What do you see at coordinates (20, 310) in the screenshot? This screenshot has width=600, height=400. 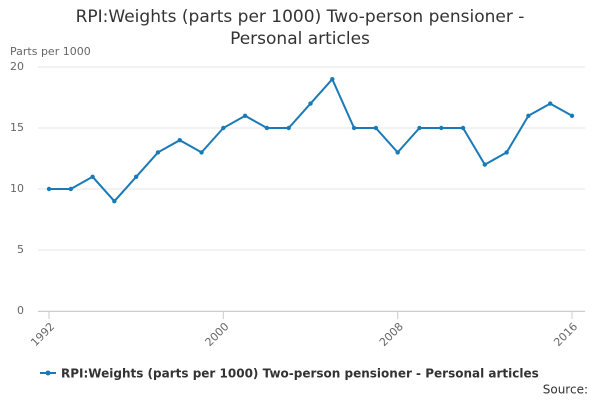 I see `y-tick-label: 0` at bounding box center [20, 310].